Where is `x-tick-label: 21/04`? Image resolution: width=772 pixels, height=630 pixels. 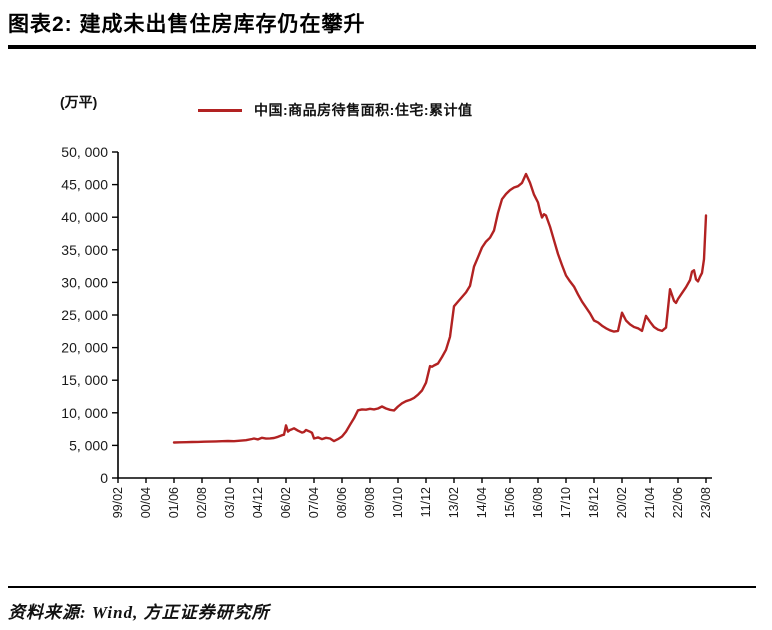 x-tick-label: 21/04 is located at coordinates (650, 502).